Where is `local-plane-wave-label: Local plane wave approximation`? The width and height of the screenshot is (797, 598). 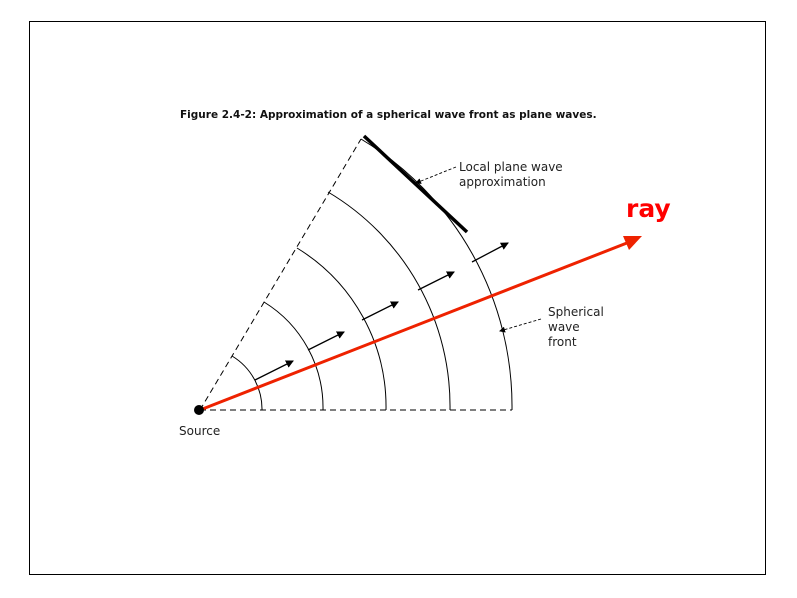
local-plane-wave-label: Local plane wave approximation is located at coordinates (511, 175).